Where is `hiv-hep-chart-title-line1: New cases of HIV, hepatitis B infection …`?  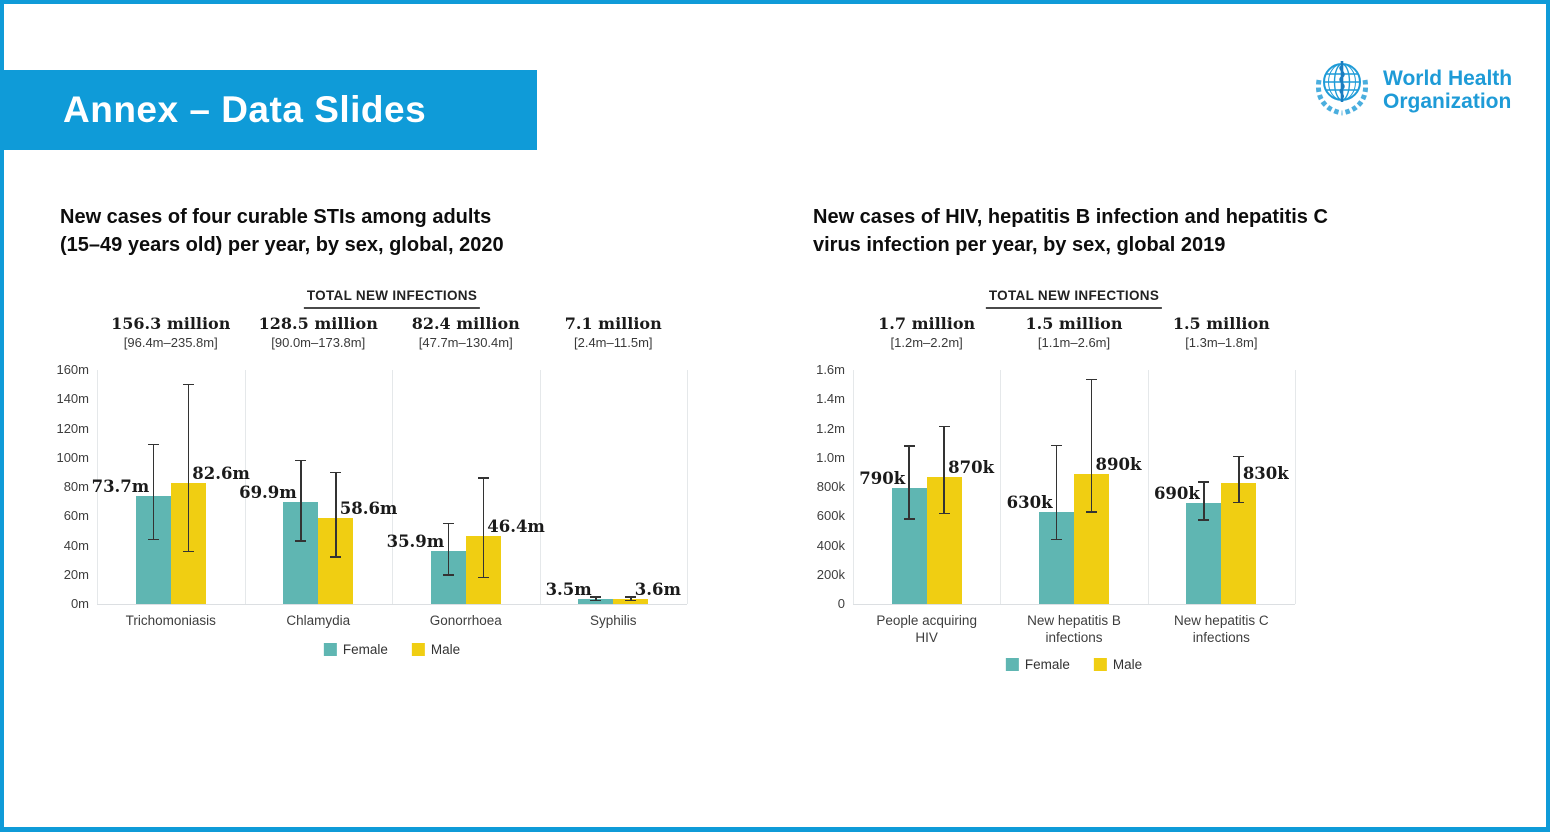 hiv-hep-chart-title-line1: New cases of HIV, hepatitis B infection … is located at coordinates (1070, 217).